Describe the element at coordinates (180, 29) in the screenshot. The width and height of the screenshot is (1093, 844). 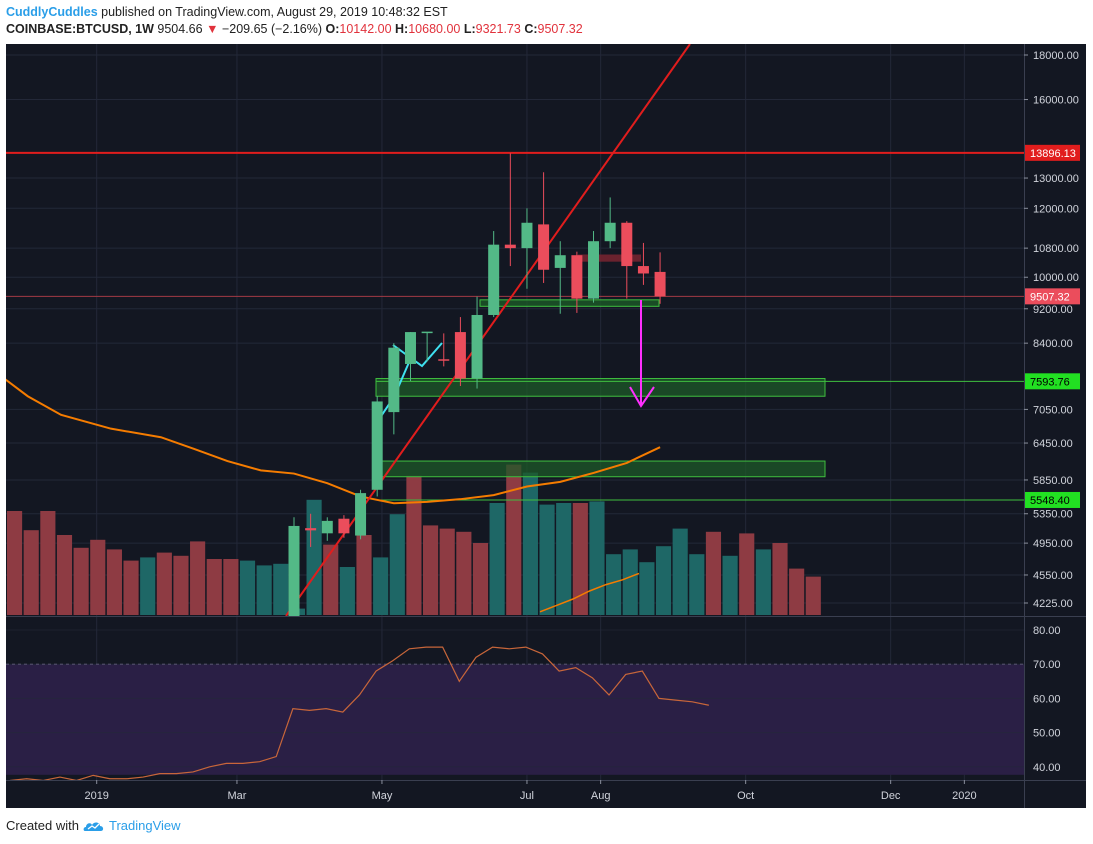
I see `last-price: 9504.66` at that location.